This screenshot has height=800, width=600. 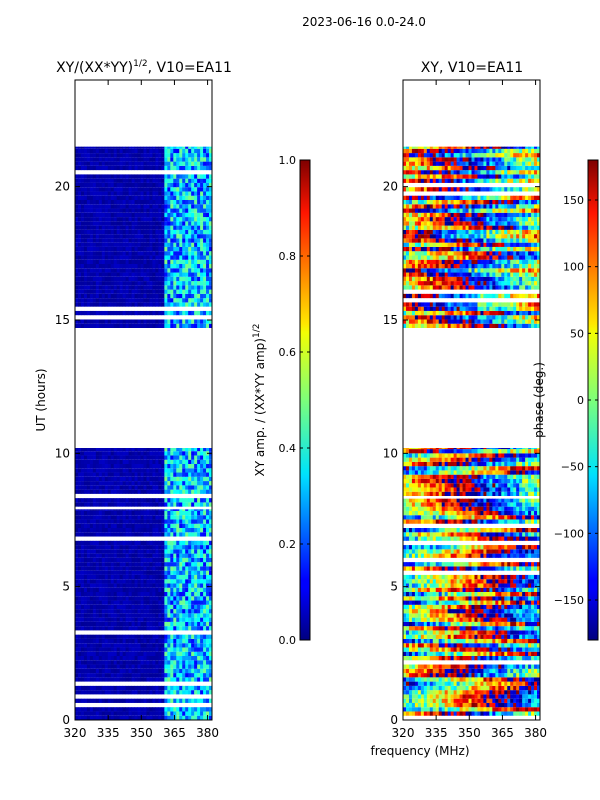 I want to click on amplitude-panel-title: XY/(XX*YY)1/2, V10=EA11, so click(x=144, y=67).